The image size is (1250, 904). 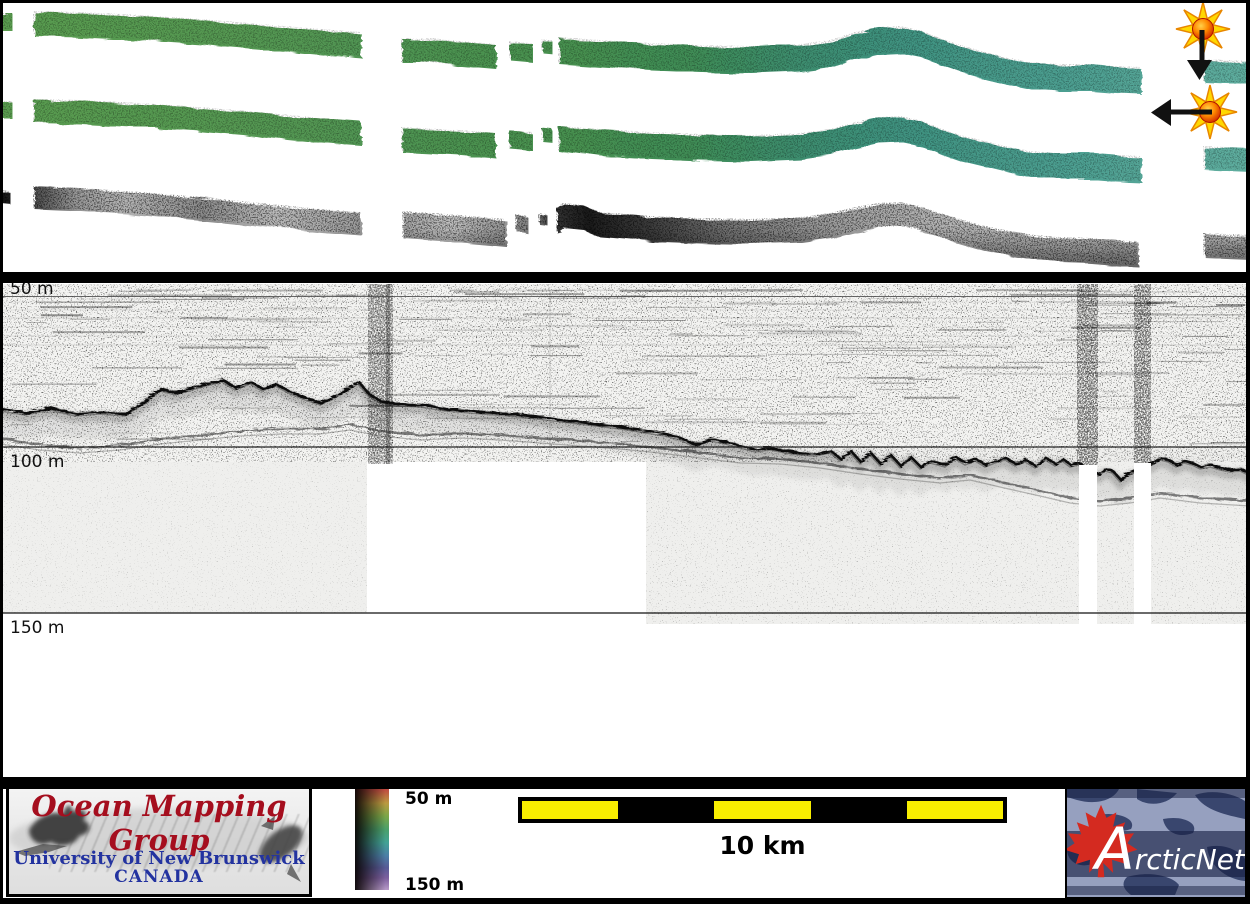 I want to click on omg-country: CANADA, so click(x=159, y=877).